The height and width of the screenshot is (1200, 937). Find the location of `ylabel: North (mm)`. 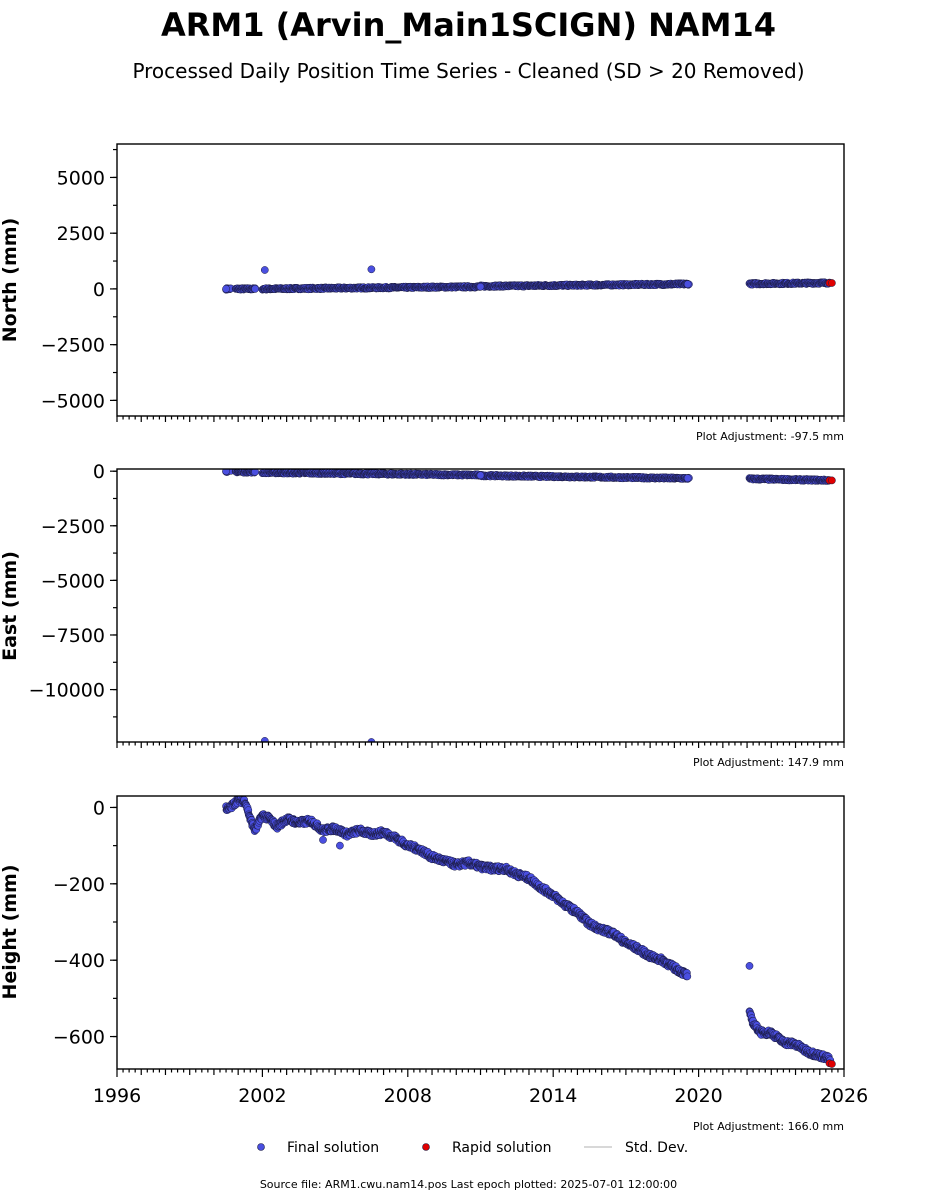

ylabel: North (mm) is located at coordinates (10, 280).